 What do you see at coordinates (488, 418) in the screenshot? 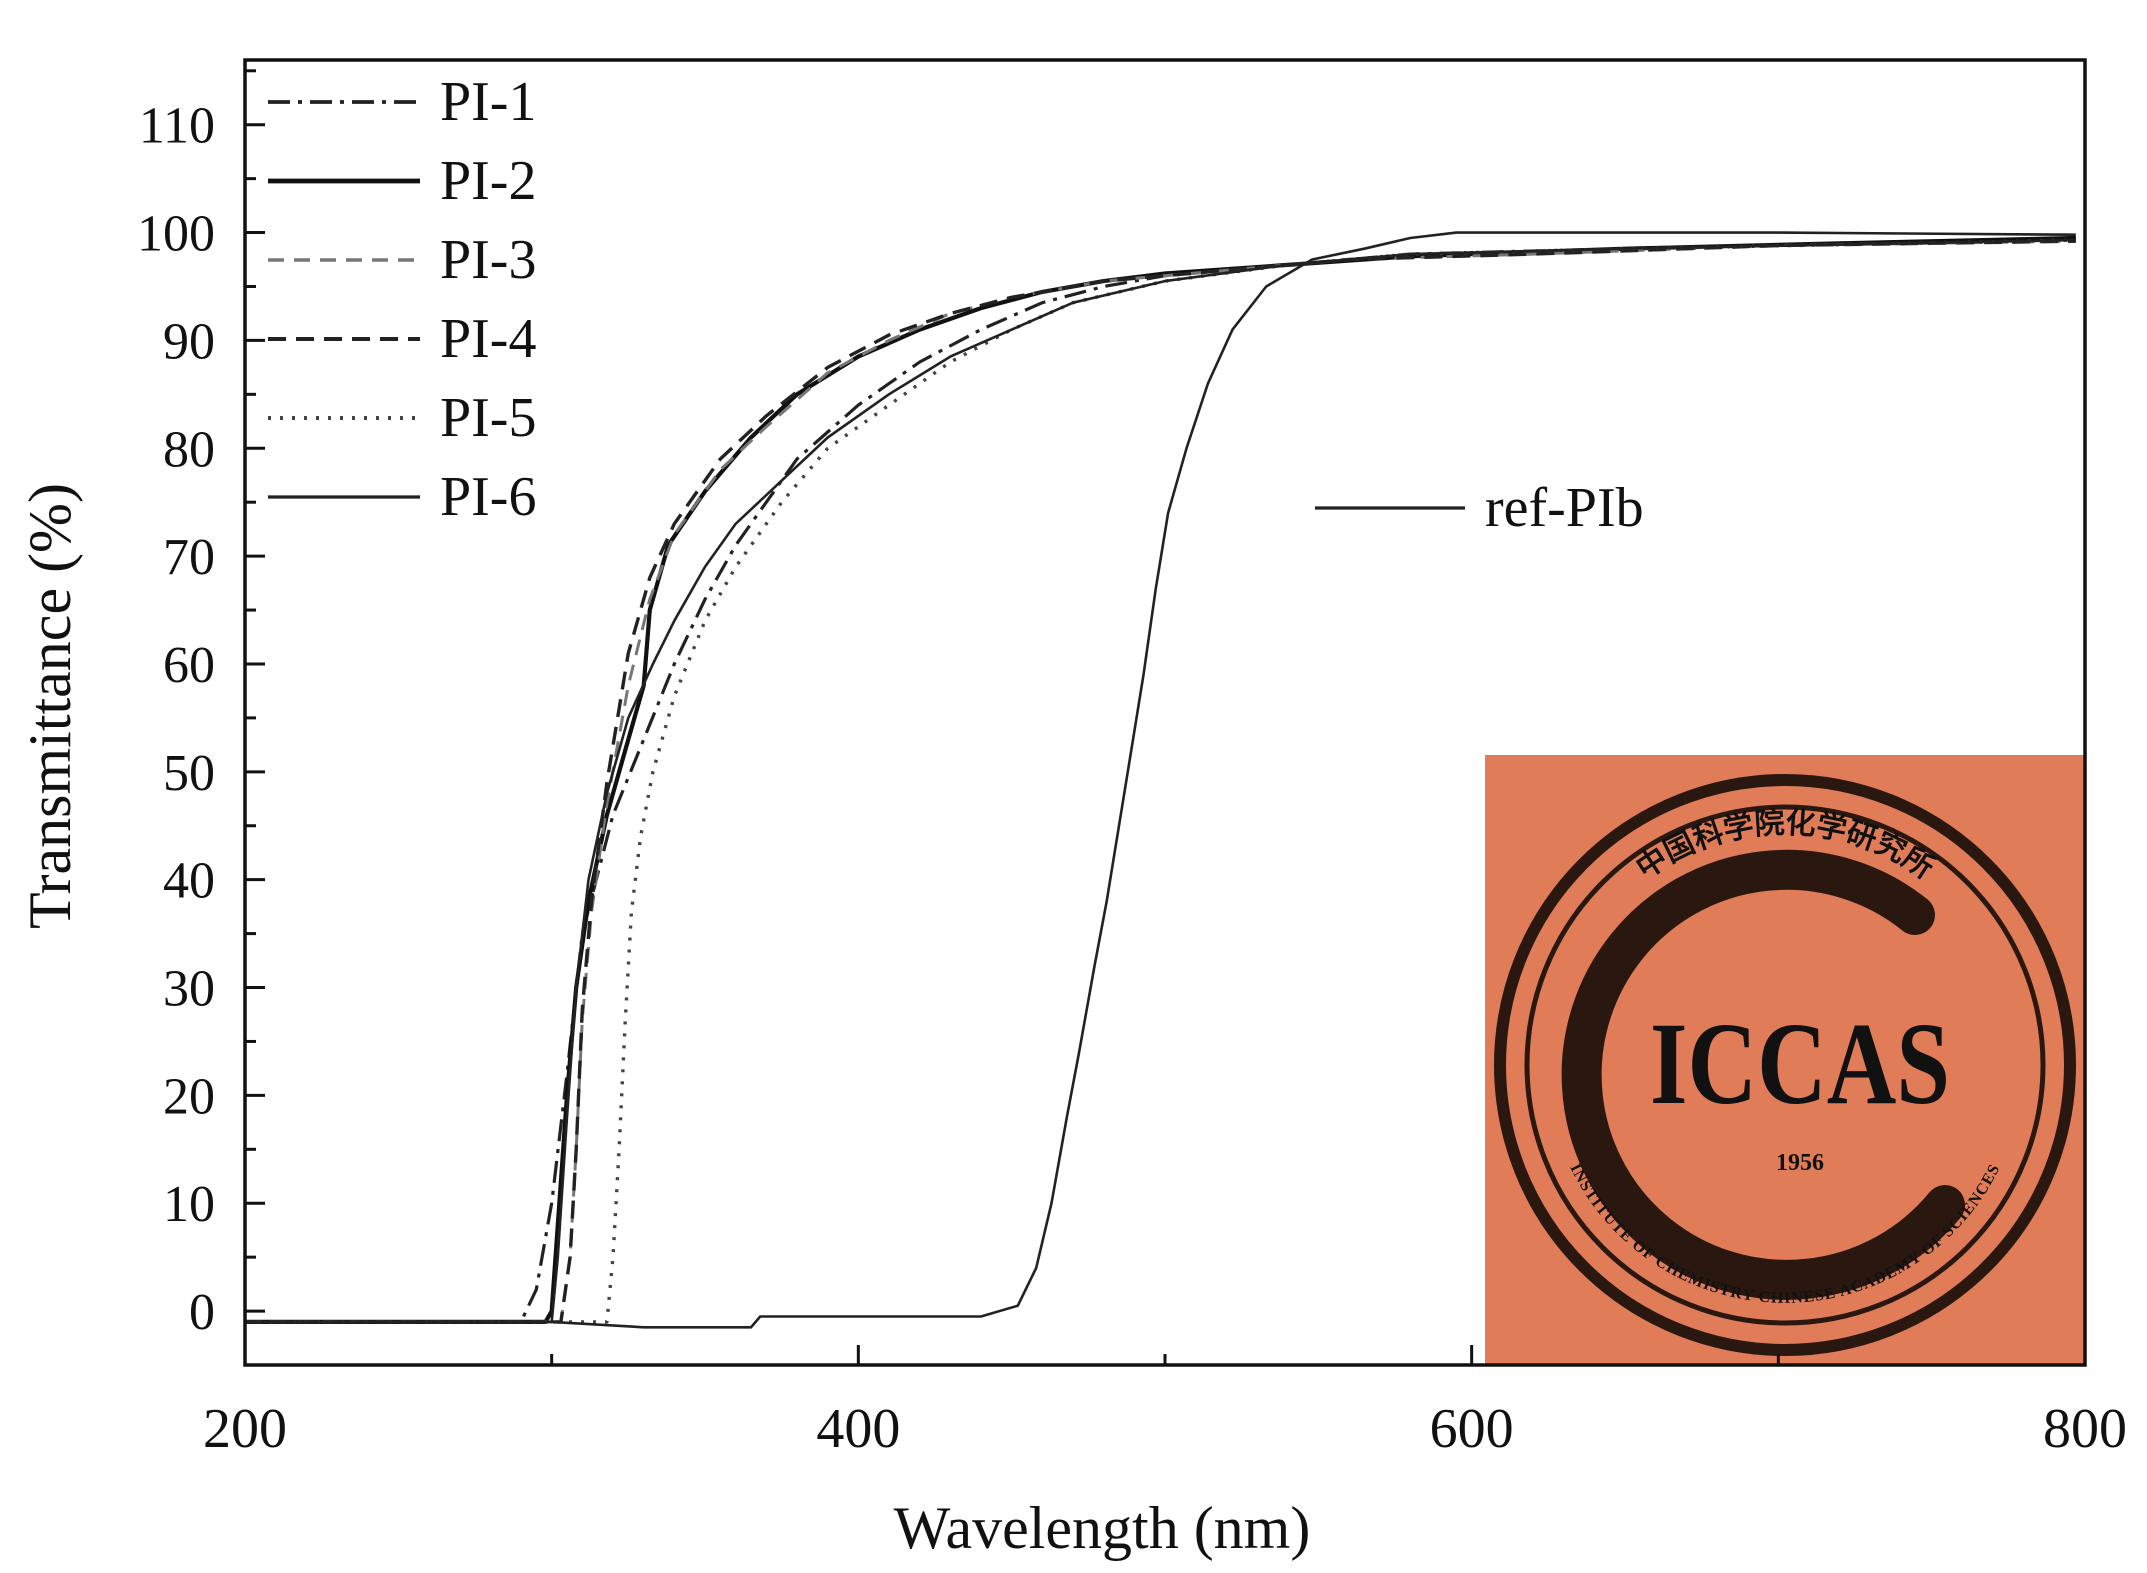
I see `legend-label-pi-5: PI-5` at bounding box center [488, 418].